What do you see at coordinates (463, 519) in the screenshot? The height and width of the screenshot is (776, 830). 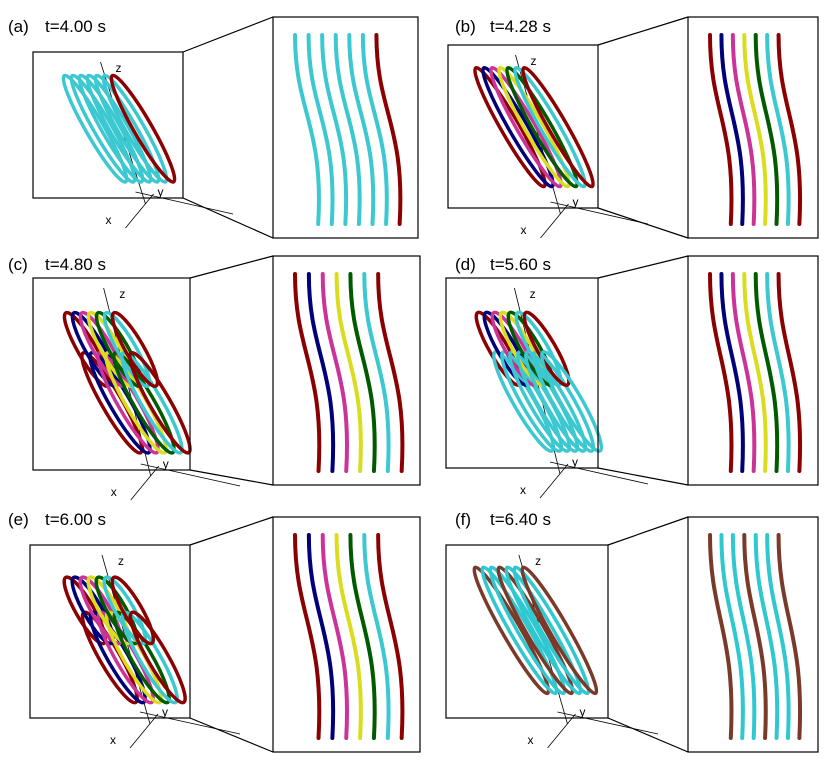 I see `panel-label: (f)` at bounding box center [463, 519].